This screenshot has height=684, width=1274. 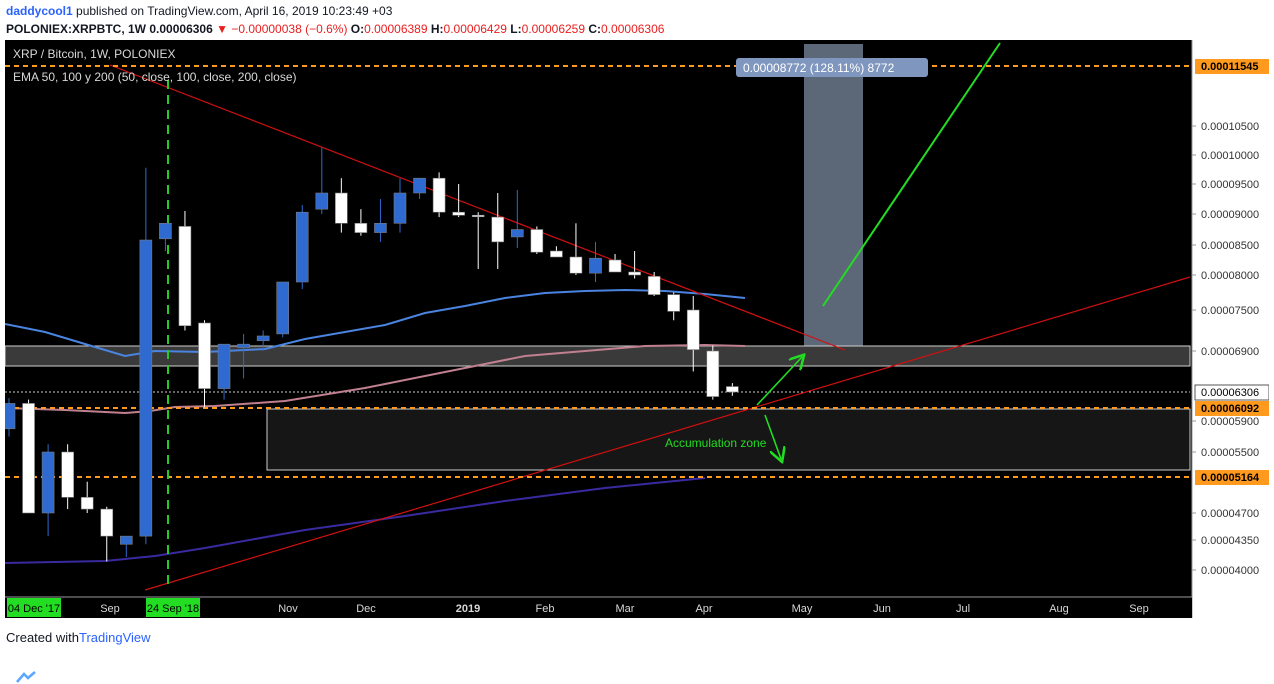 What do you see at coordinates (833, 198) in the screenshot?
I see `measure-box` at bounding box center [833, 198].